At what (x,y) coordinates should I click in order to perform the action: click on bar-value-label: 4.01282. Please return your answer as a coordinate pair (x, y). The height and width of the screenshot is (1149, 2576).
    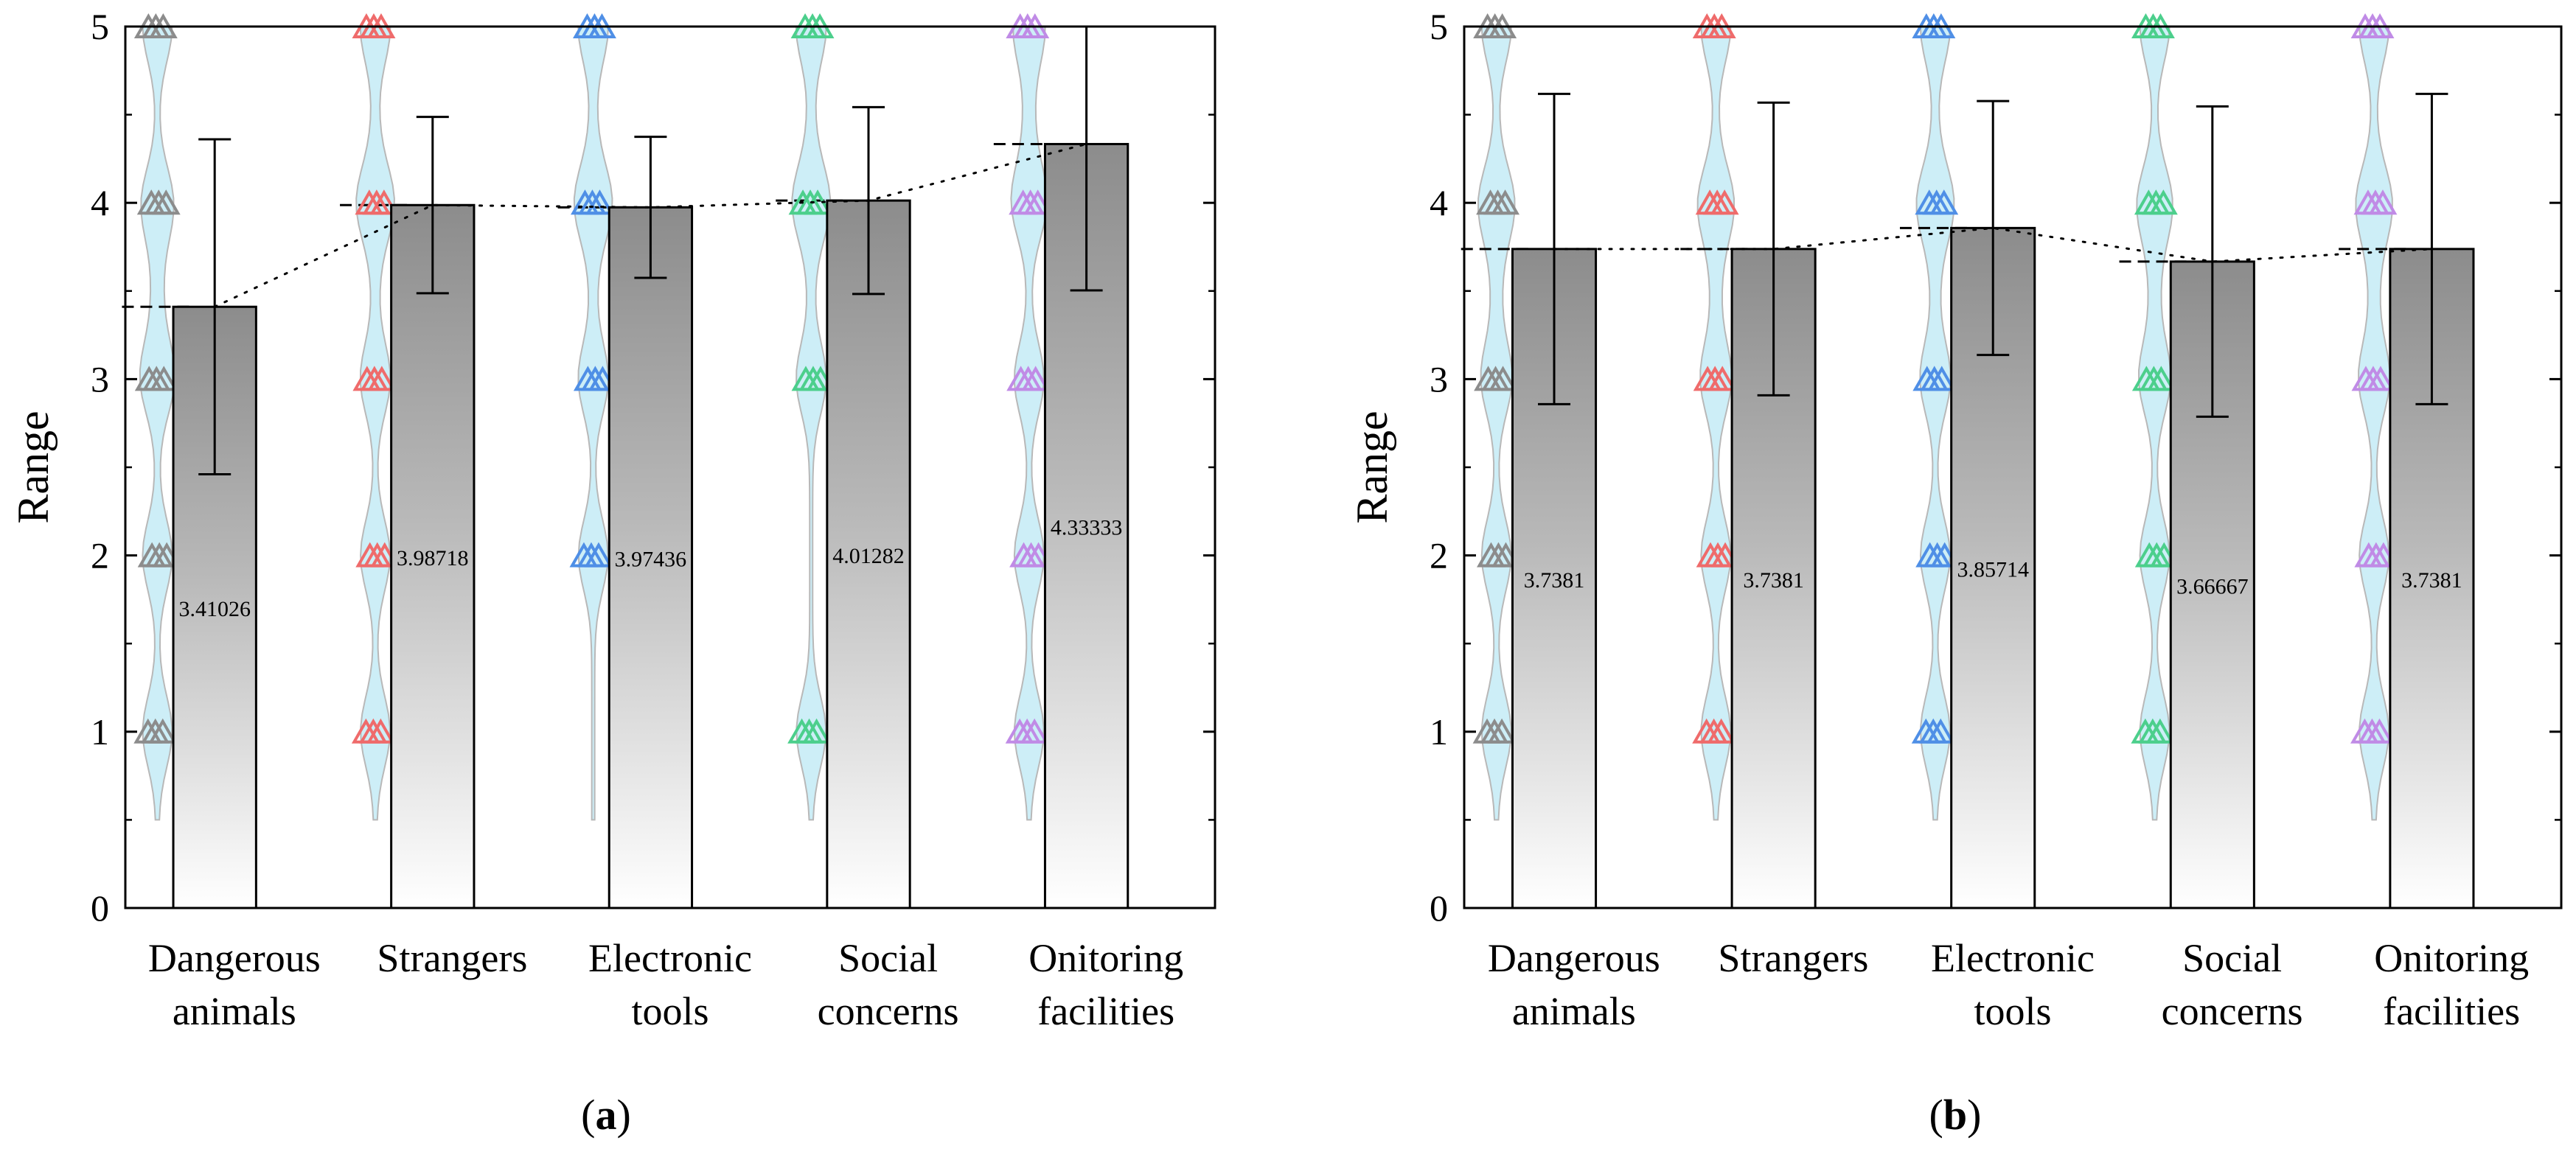
    Looking at the image, I should click on (868, 556).